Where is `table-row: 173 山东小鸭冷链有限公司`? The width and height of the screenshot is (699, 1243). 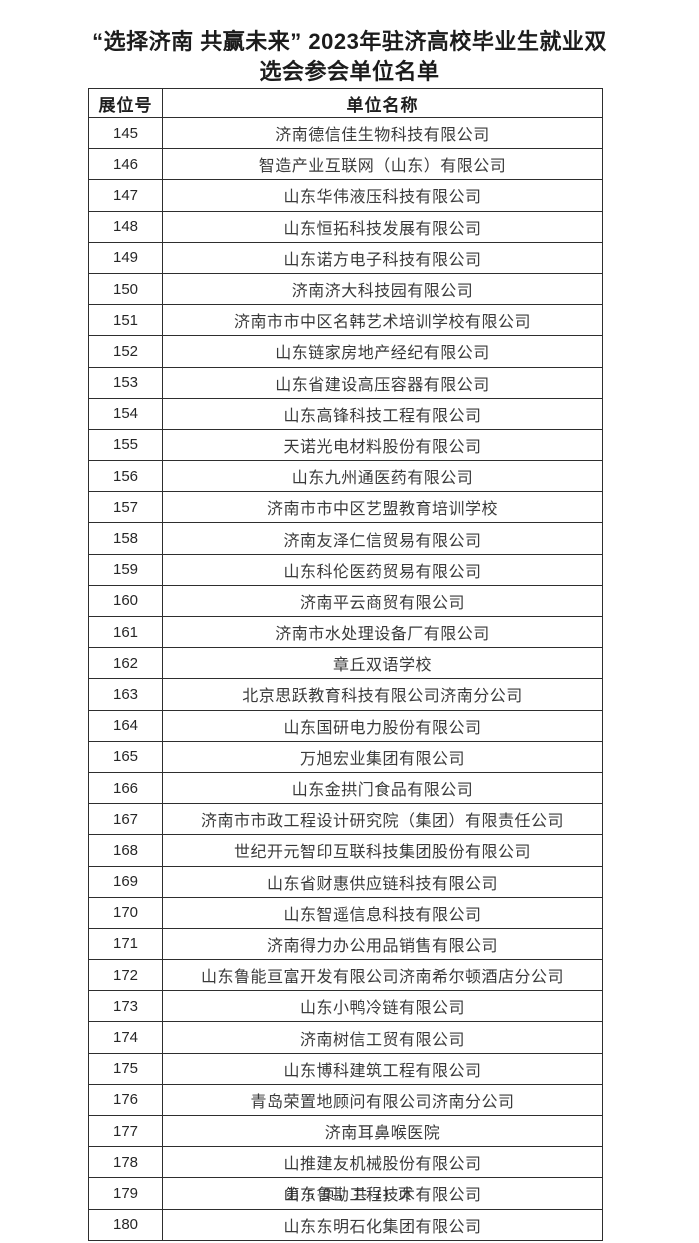 table-row: 173 山东小鸭冷链有限公司 is located at coordinates (345, 1006).